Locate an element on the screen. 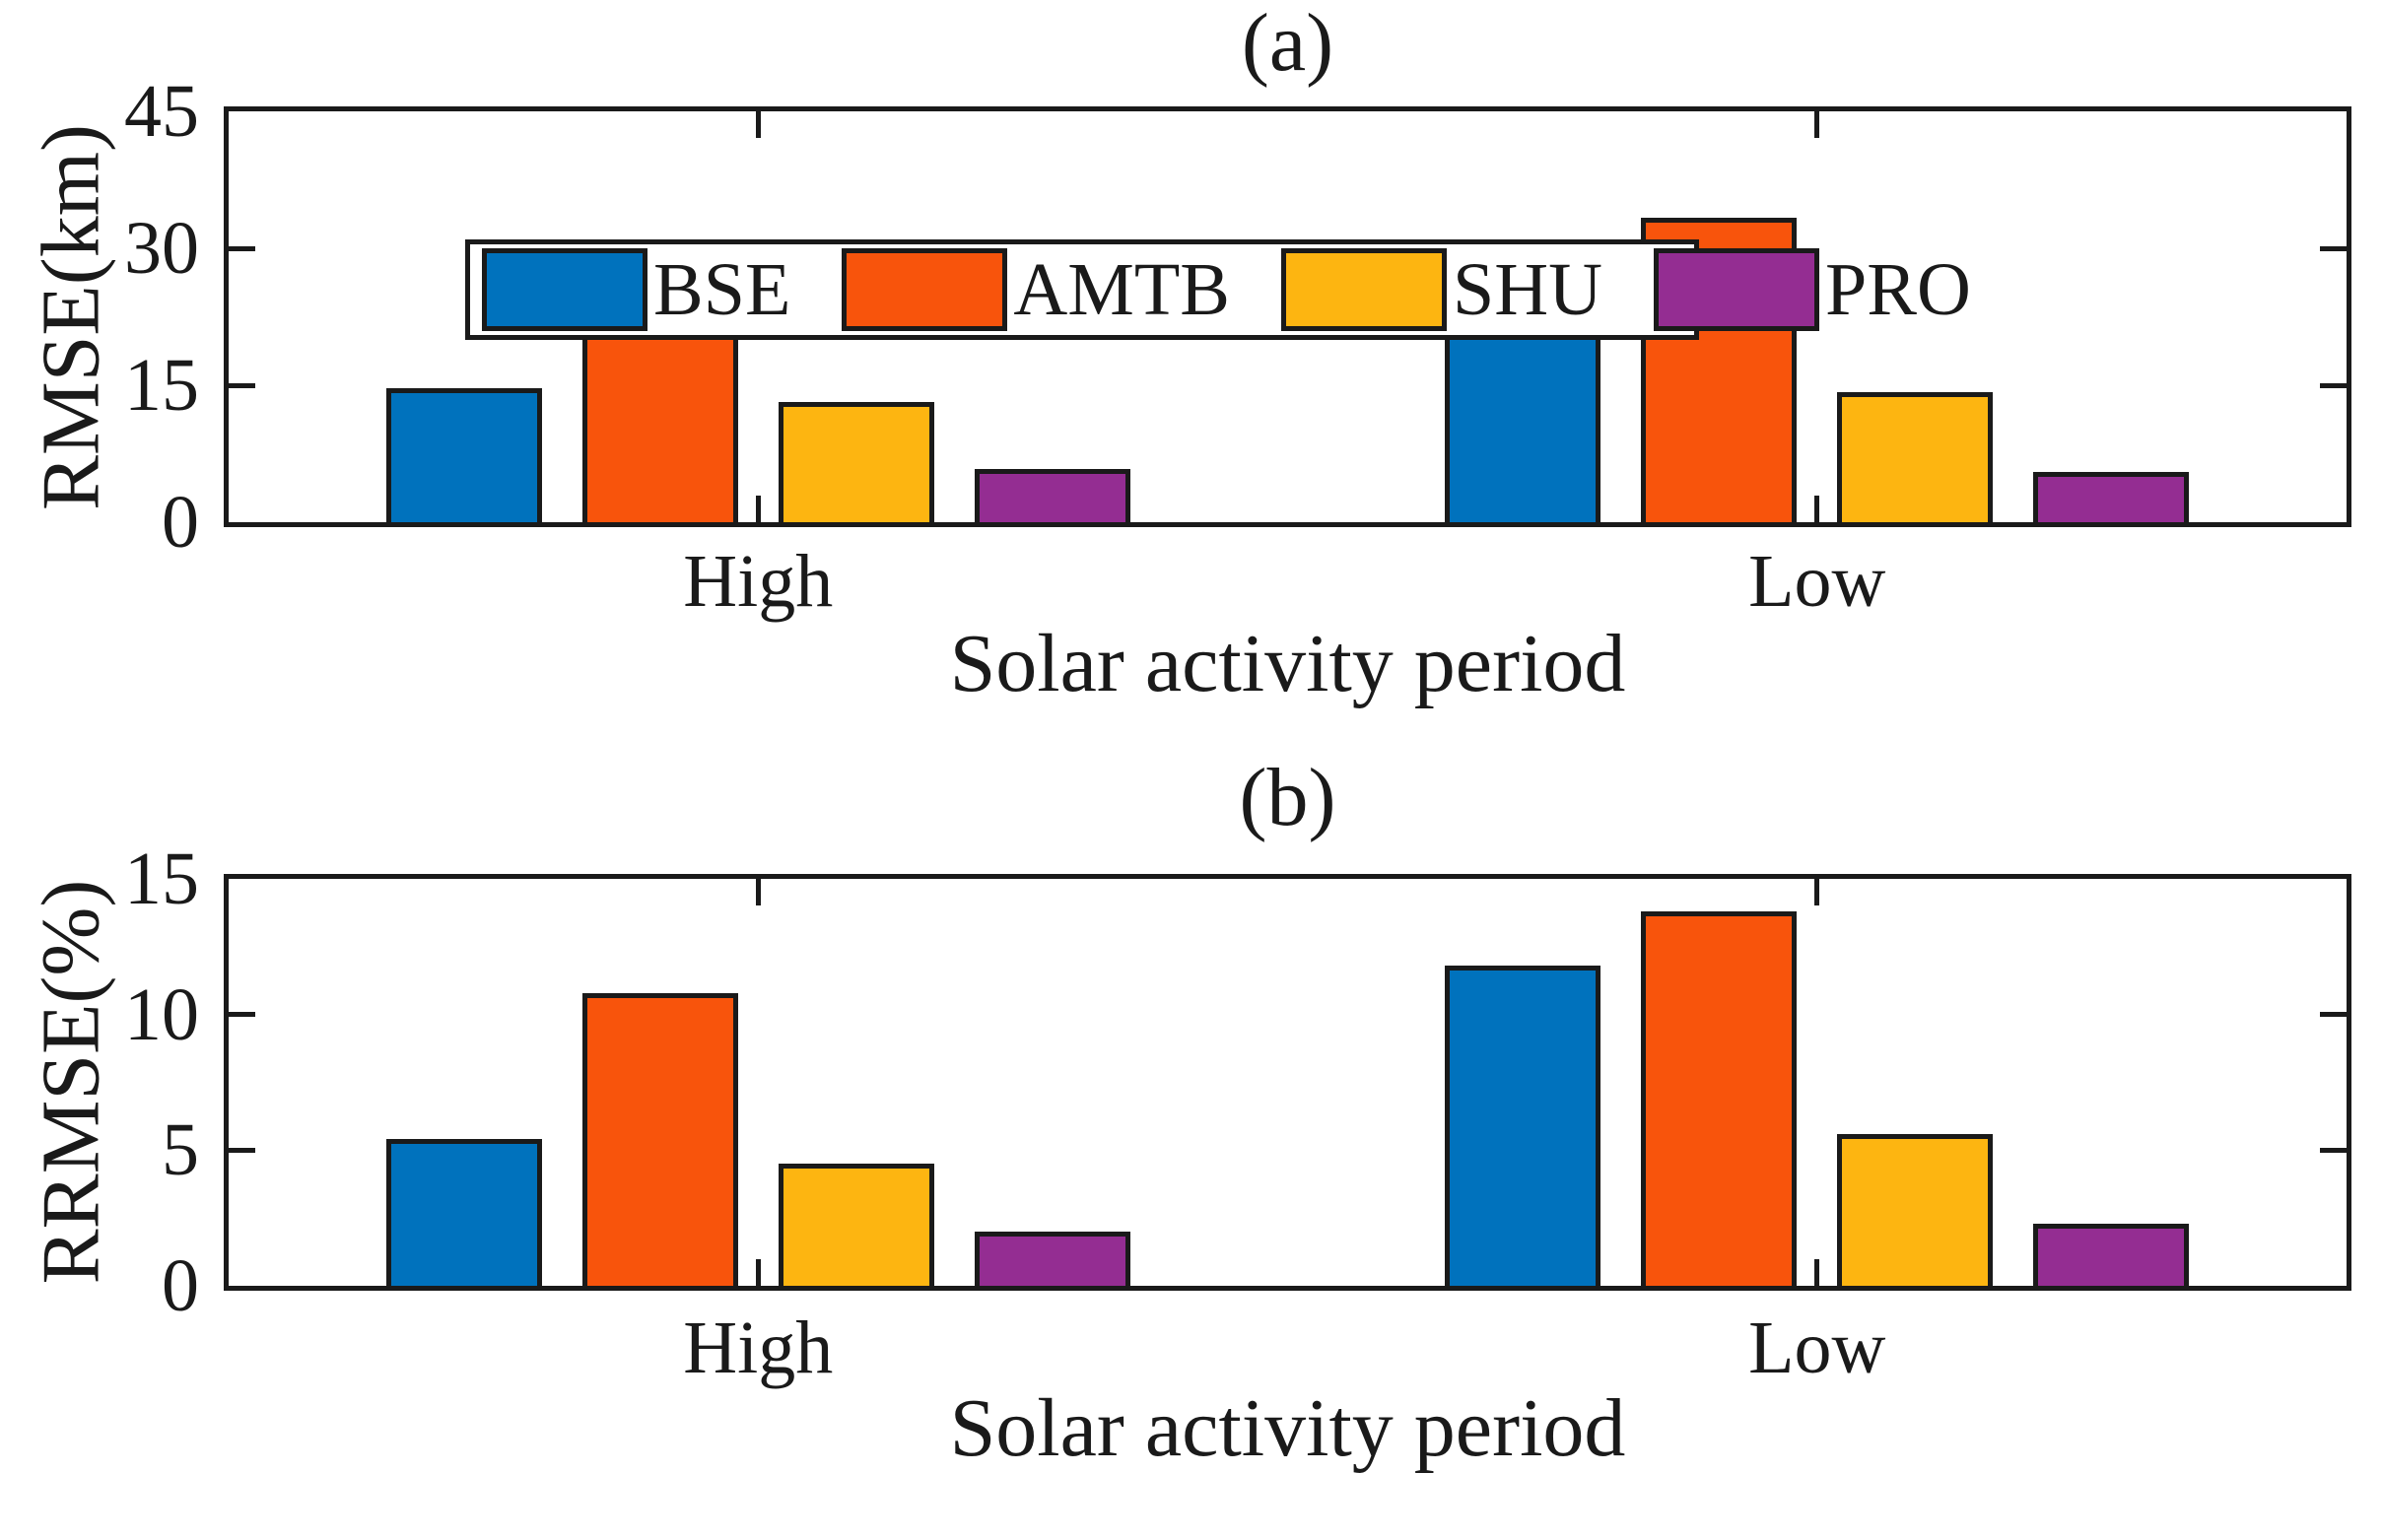  legend-item-pro: PRO is located at coordinates (1812, 290).